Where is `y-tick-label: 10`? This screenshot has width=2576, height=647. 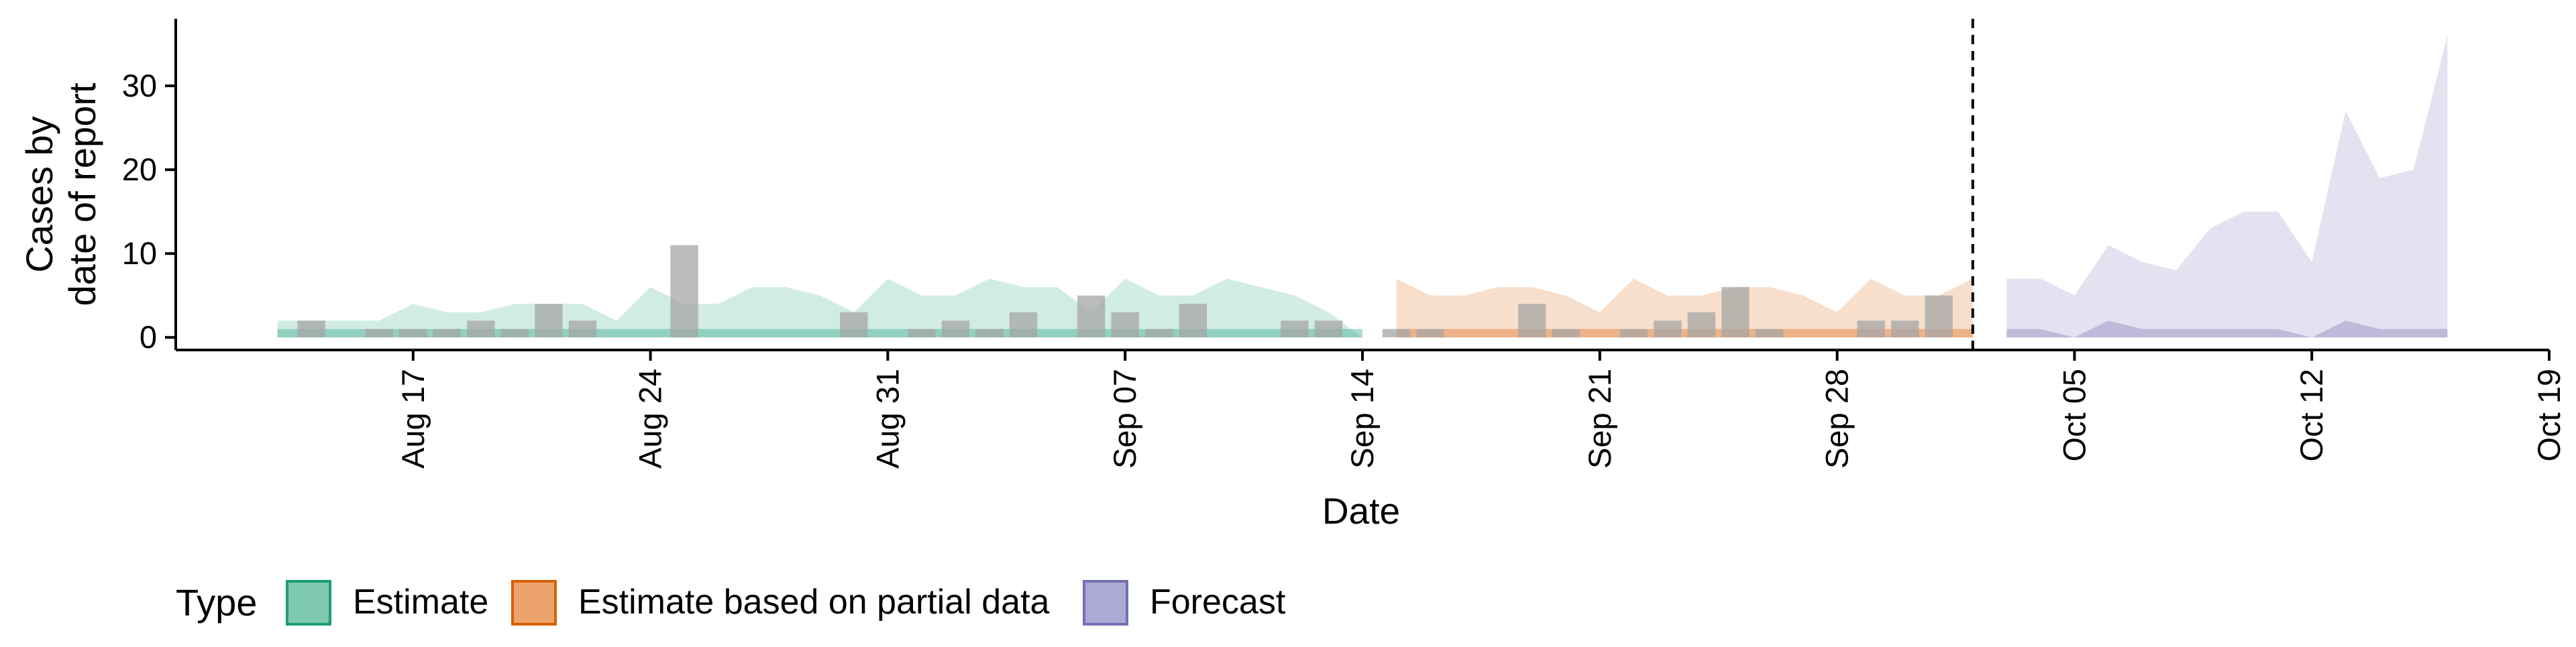
y-tick-label: 10 is located at coordinates (139, 253).